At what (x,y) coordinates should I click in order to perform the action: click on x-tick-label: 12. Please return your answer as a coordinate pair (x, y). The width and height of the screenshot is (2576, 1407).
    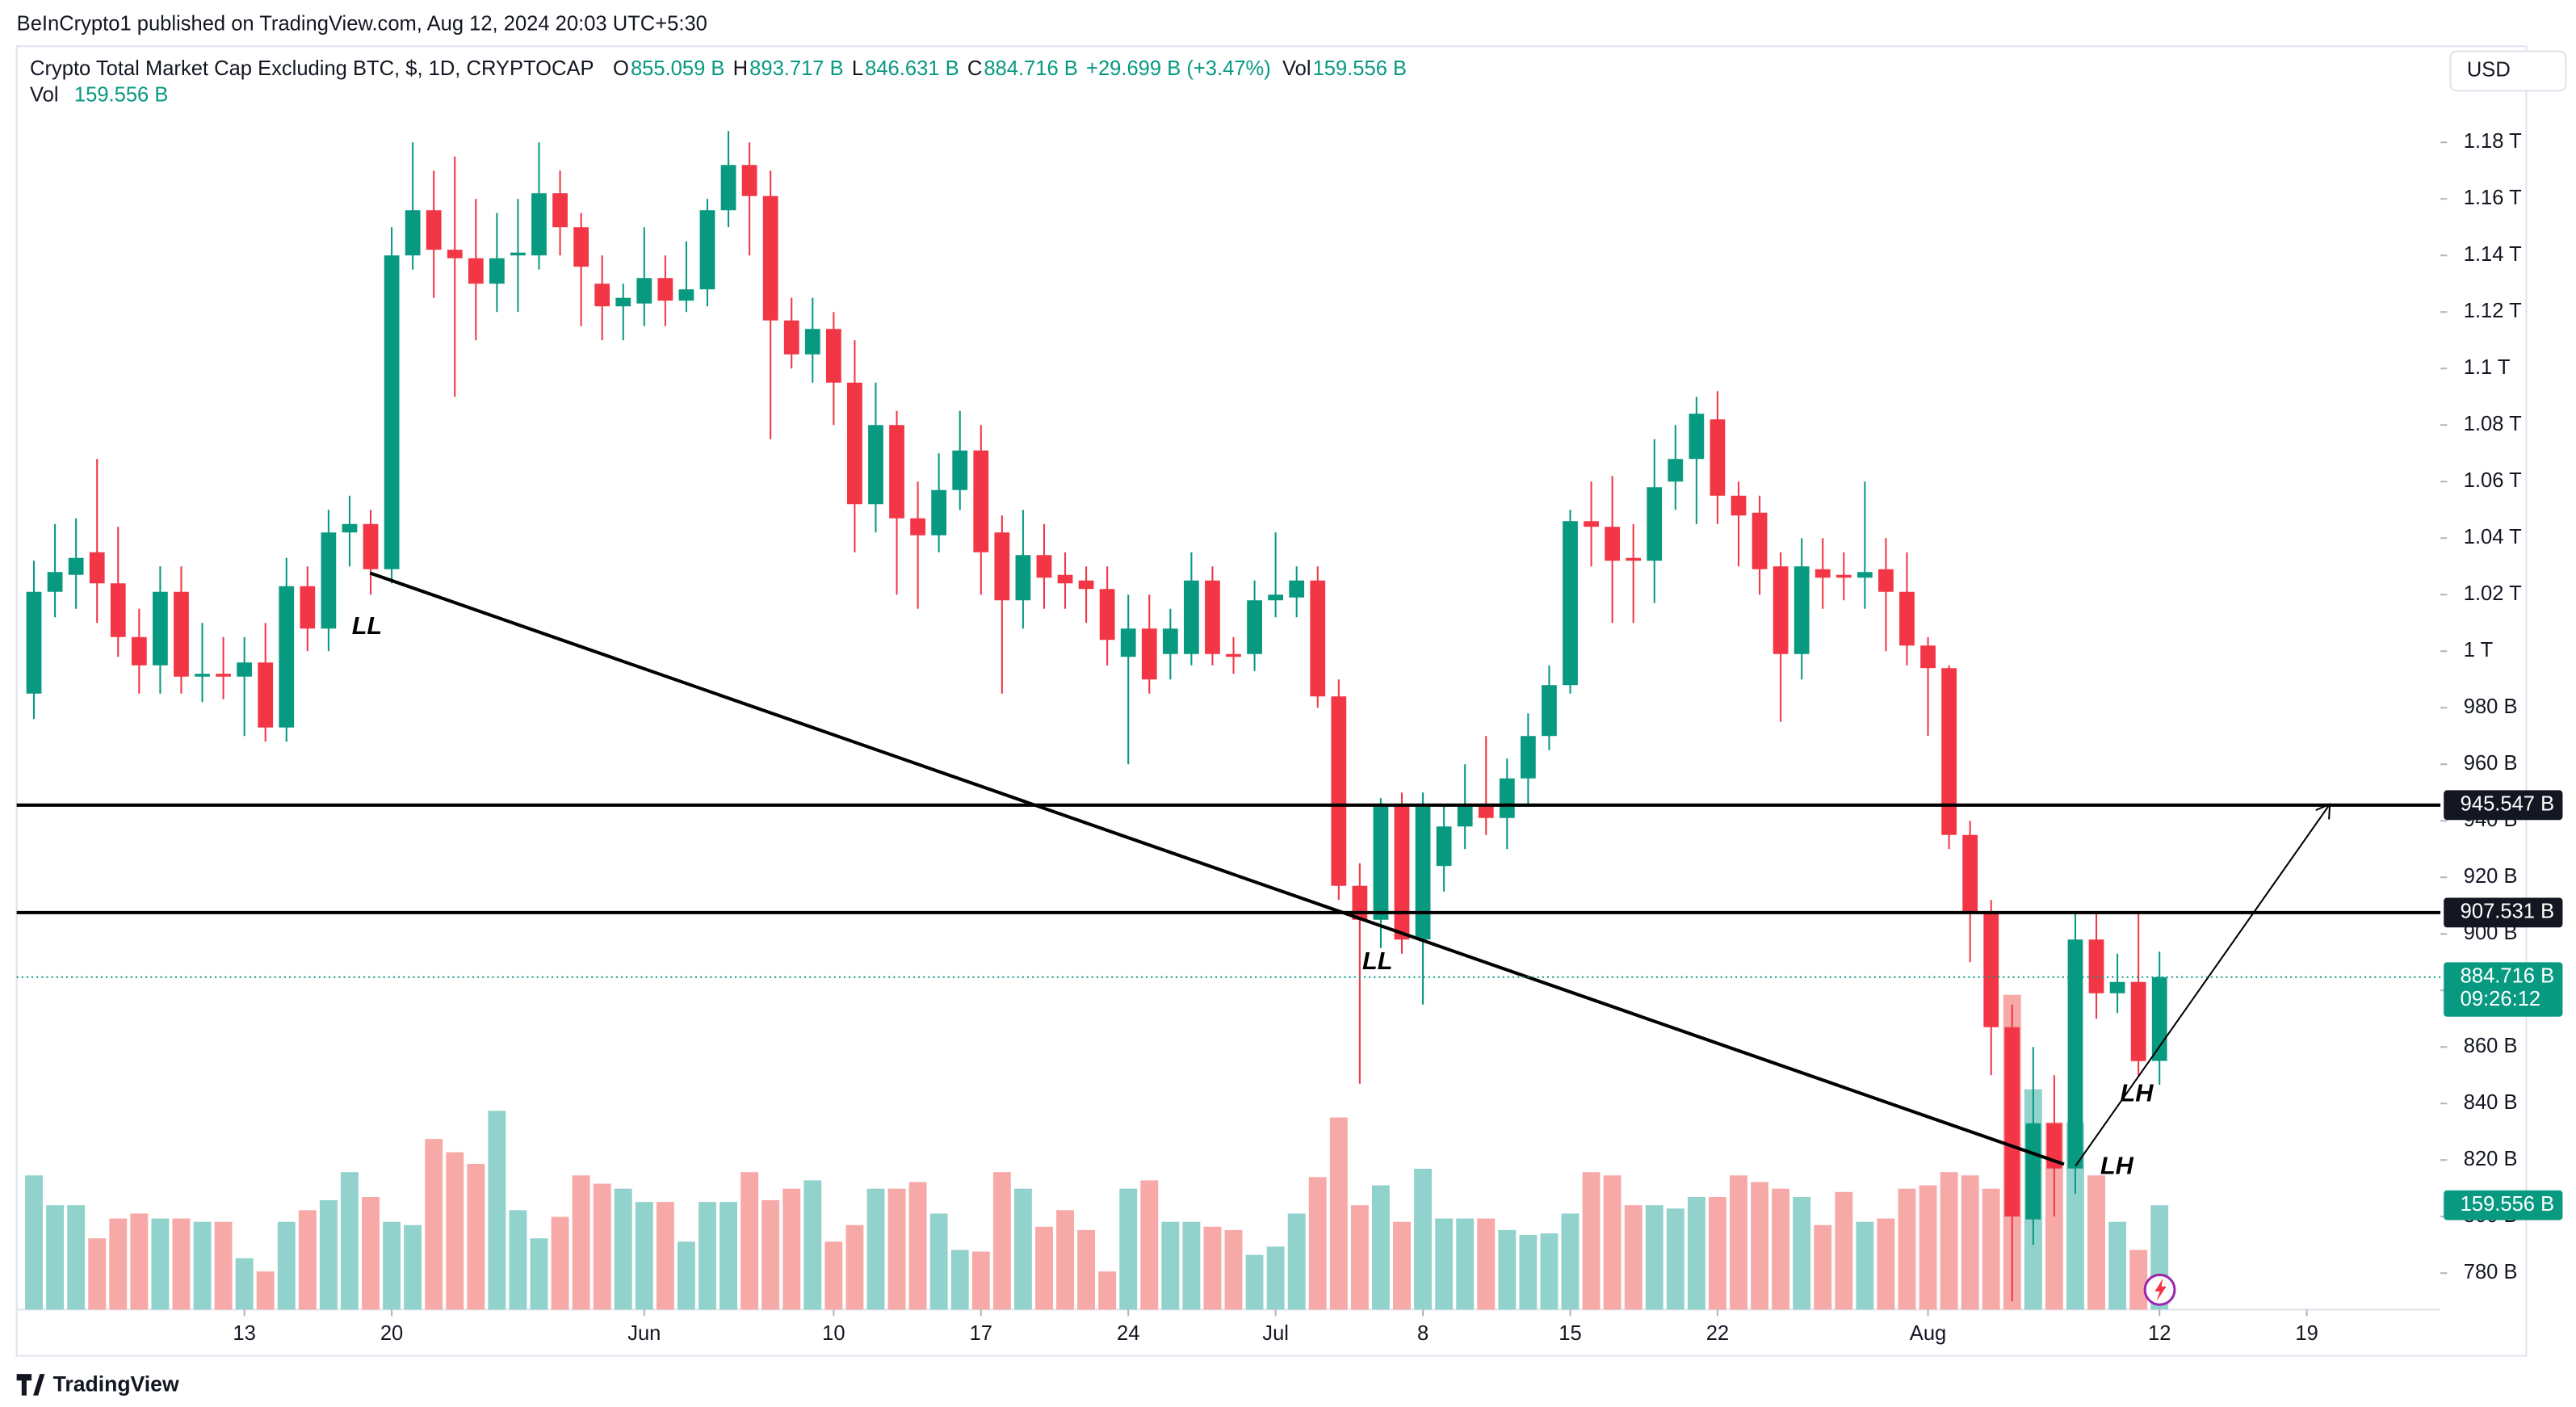
    Looking at the image, I should click on (2159, 1333).